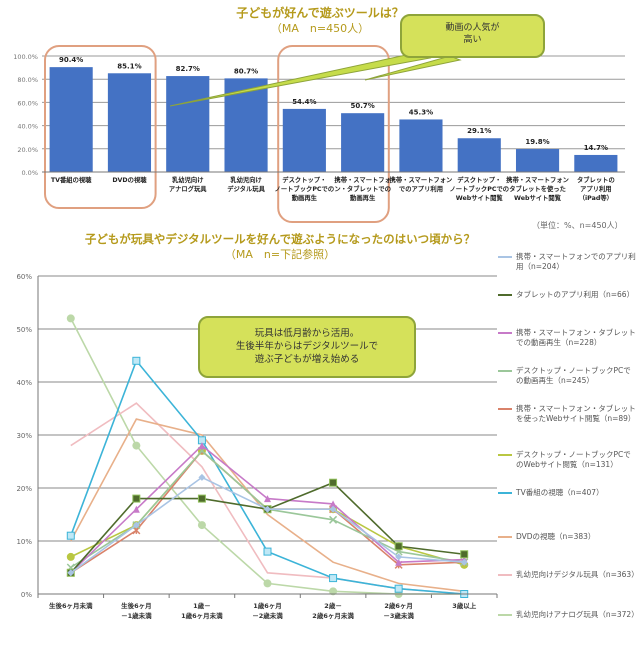 This screenshot has width=640, height=650. Describe the element at coordinates (24, 436) in the screenshot. I see `line-y-tick-label: 30%` at that location.